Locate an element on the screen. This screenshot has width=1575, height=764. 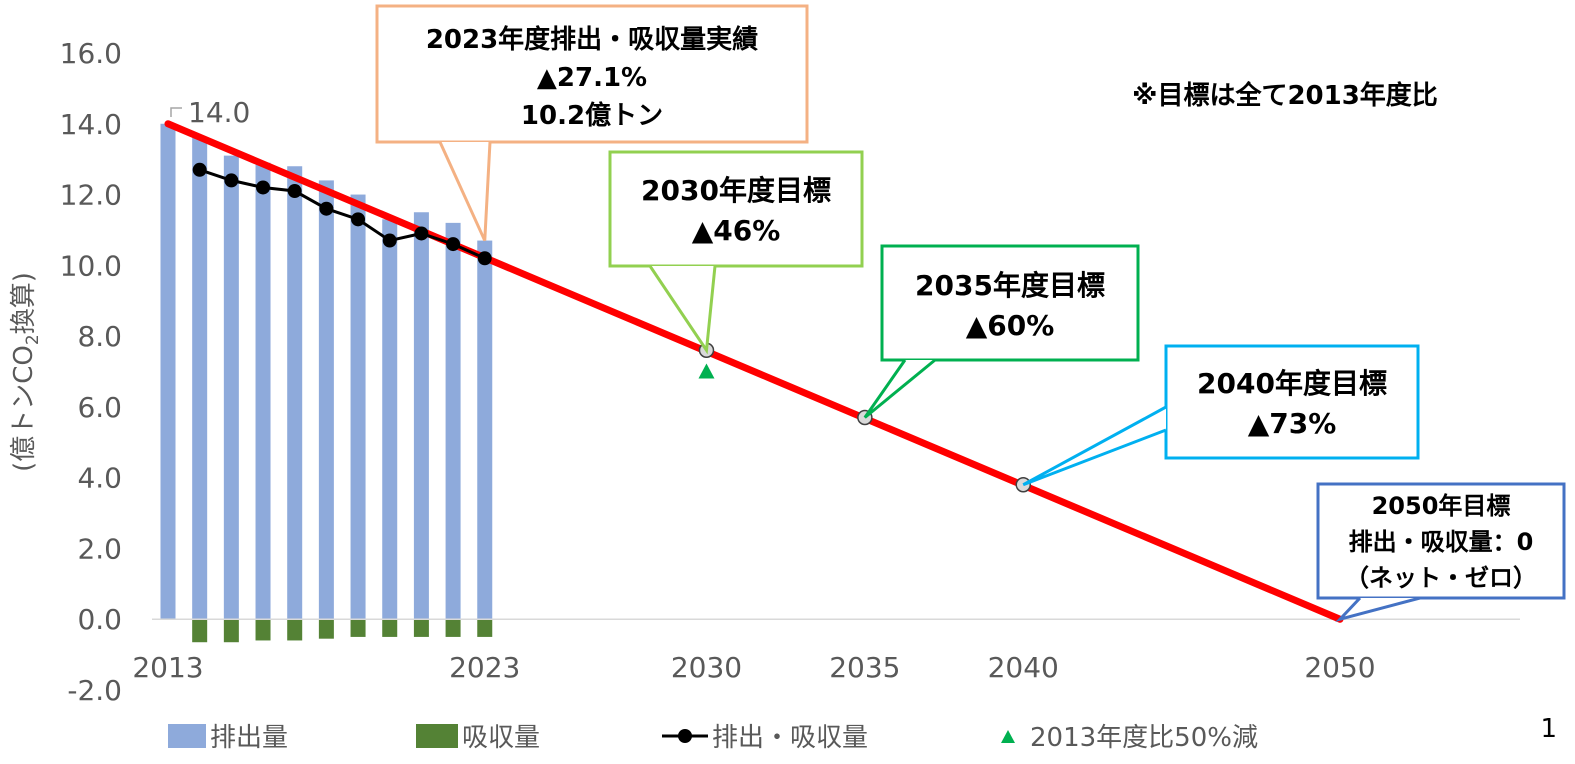
callout: 2035年度目標 ▲60% is located at coordinates (1001, 331).